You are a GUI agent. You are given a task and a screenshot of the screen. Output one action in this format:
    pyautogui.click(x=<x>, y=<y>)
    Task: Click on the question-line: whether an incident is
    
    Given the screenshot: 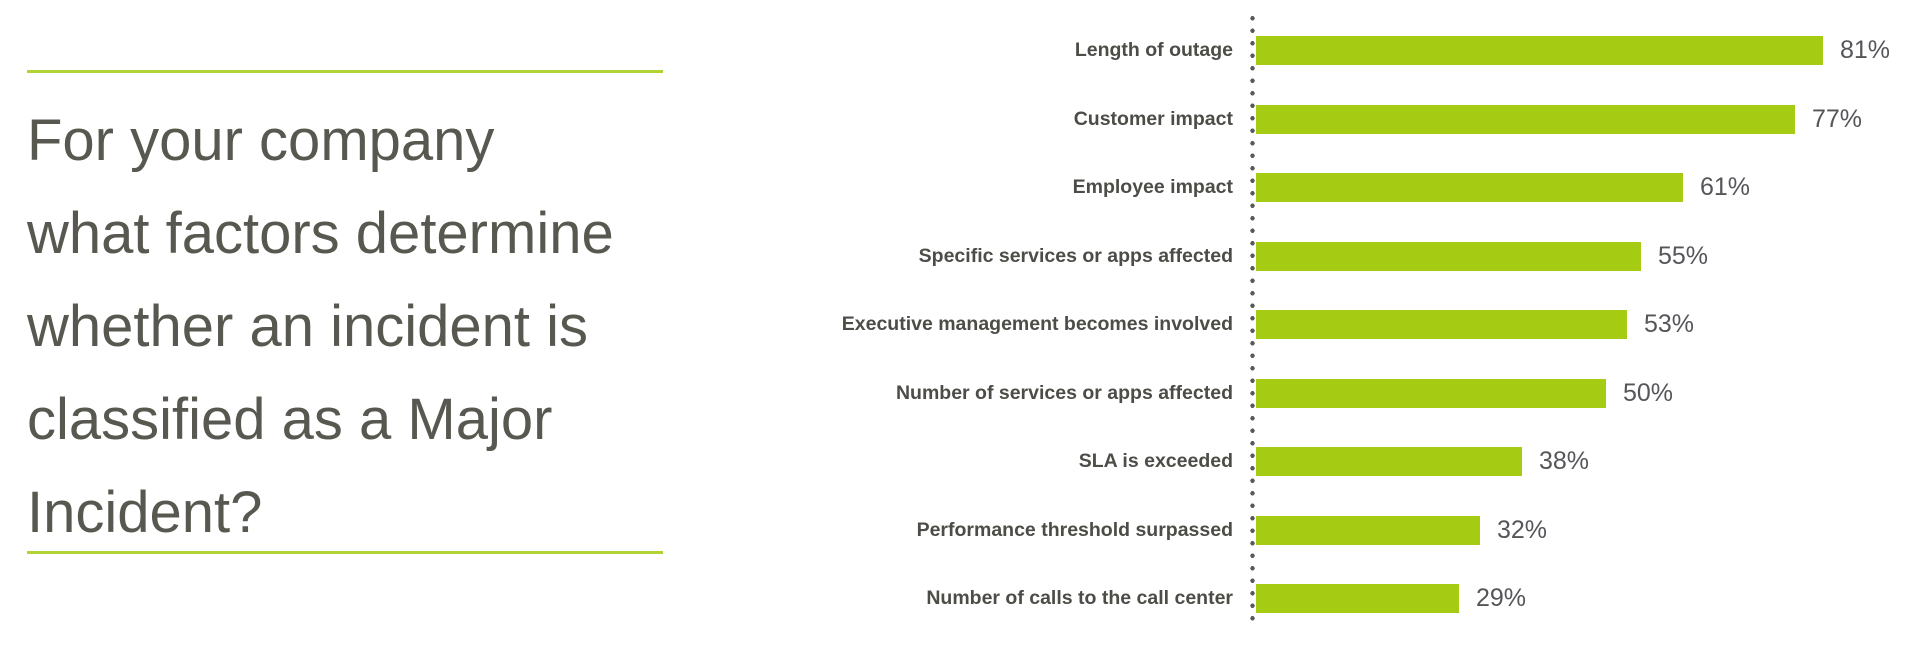 What is the action you would take?
    pyautogui.click(x=307, y=326)
    